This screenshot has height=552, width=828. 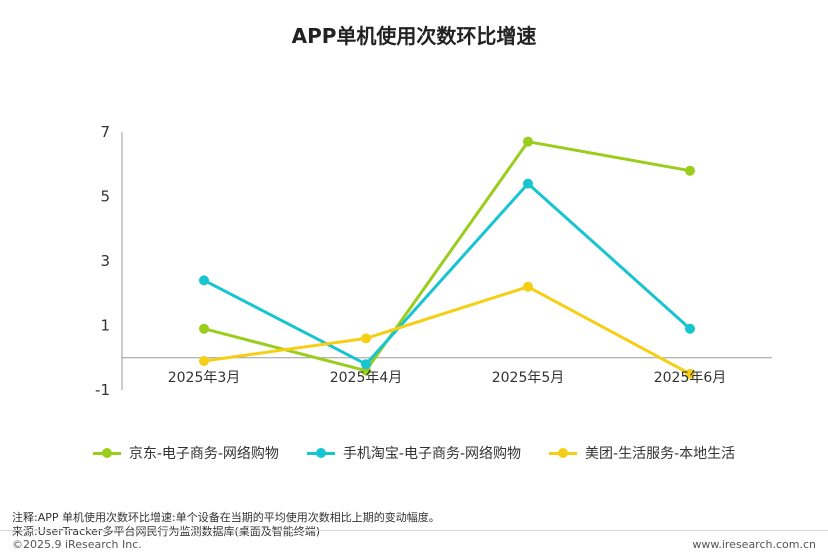 What do you see at coordinates (660, 454) in the screenshot?
I see `legend-label-meituan: 美团-生活服务-本地生活` at bounding box center [660, 454].